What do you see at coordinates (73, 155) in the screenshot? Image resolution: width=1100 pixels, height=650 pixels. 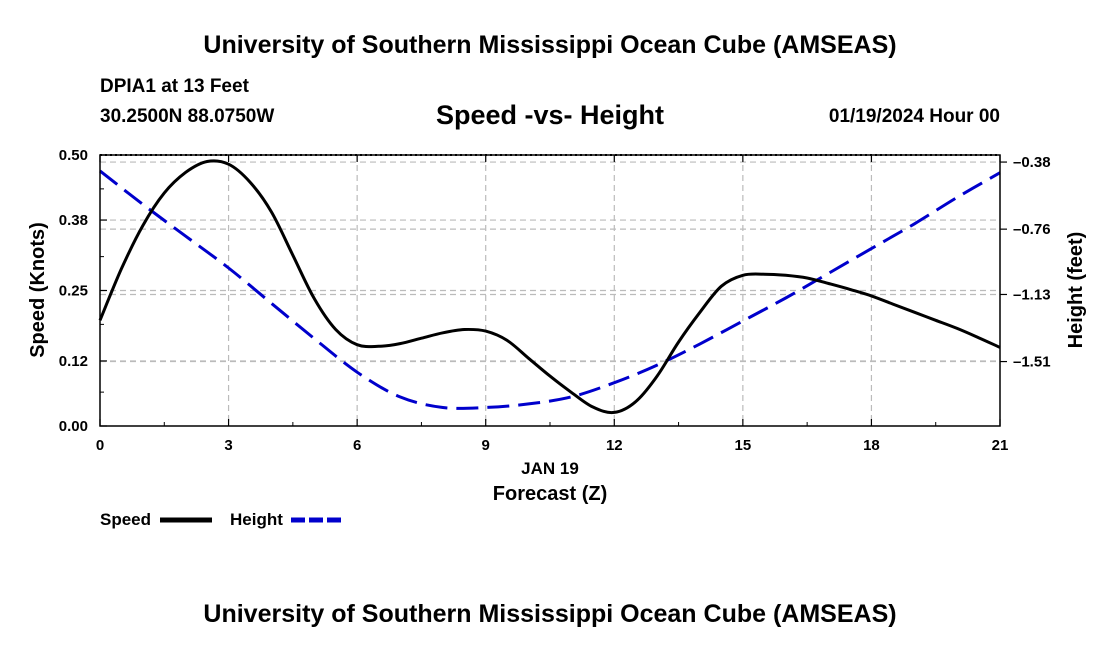 I see `y-tick-label: 0.50` at bounding box center [73, 155].